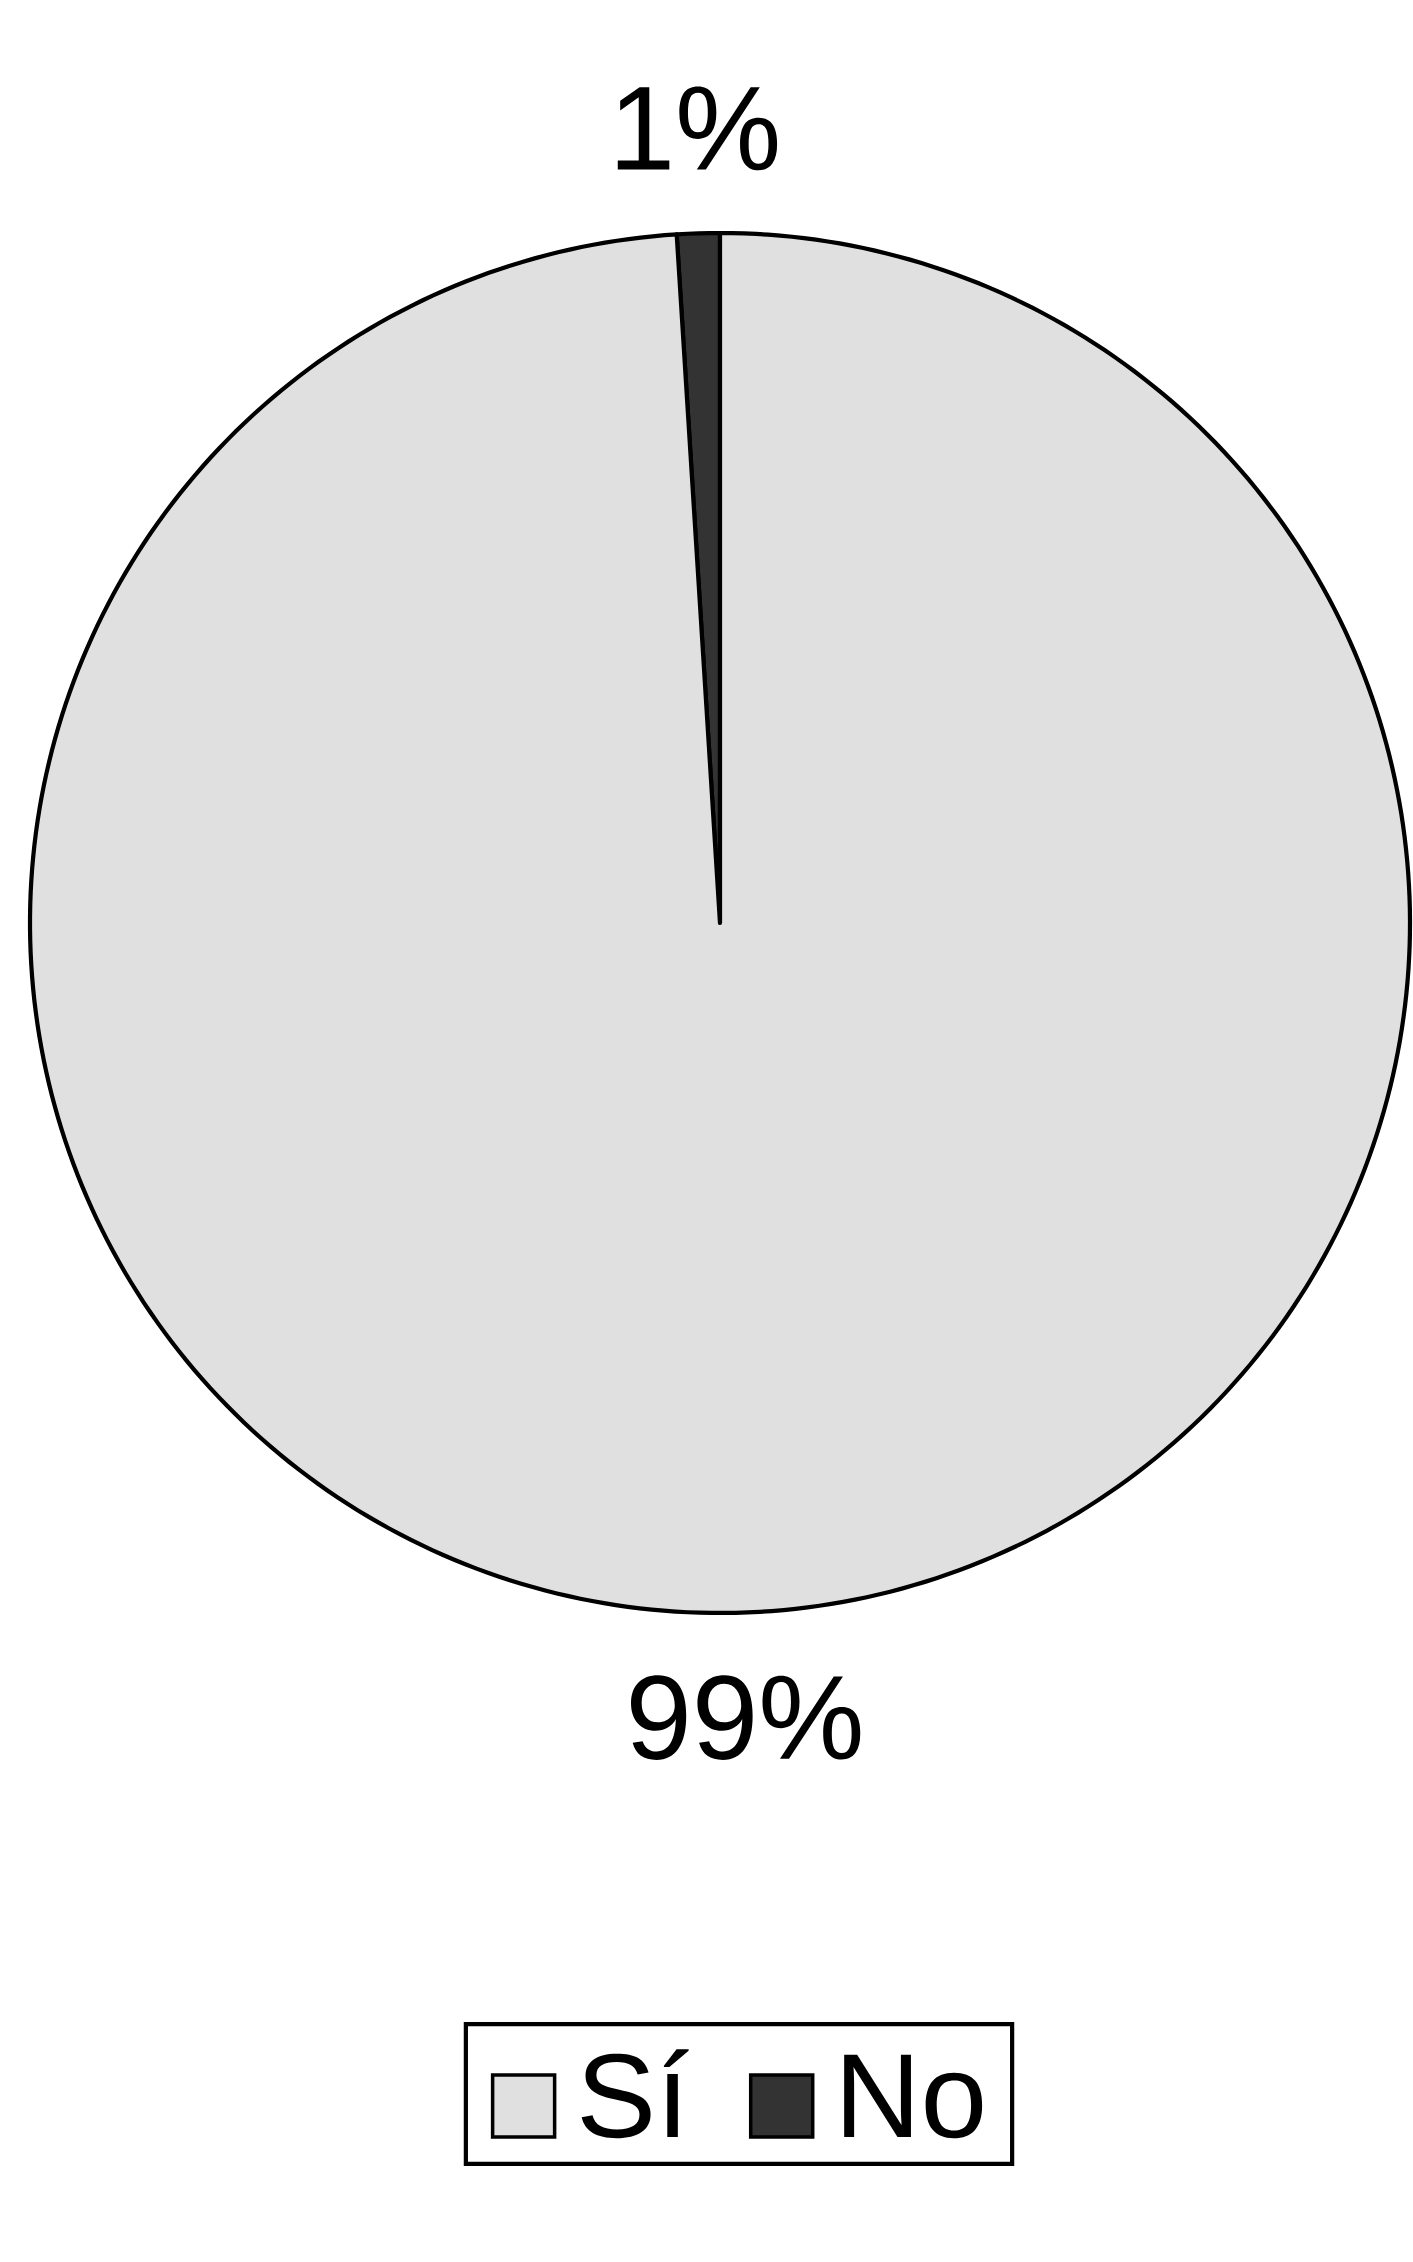 The width and height of the screenshot is (1413, 2262). What do you see at coordinates (913, 2096) in the screenshot?
I see `legend-label: No` at bounding box center [913, 2096].